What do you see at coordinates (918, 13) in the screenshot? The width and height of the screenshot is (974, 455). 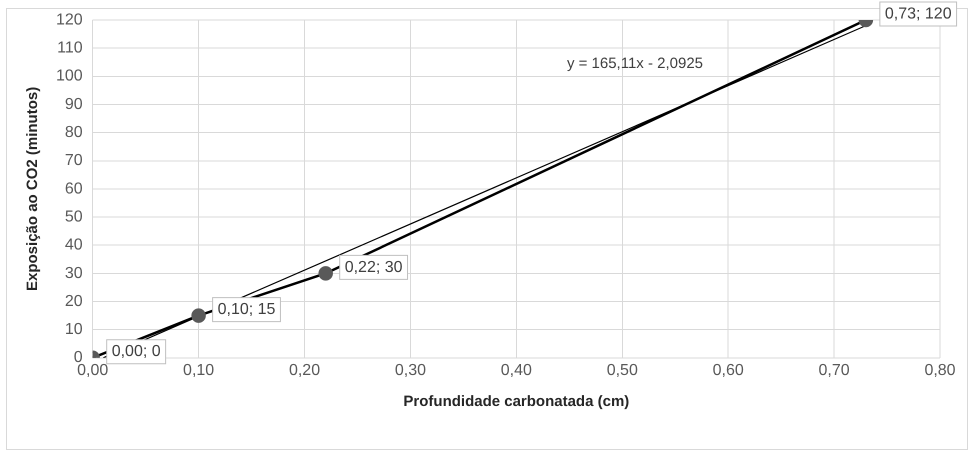 I see `data-label: 0,73; 120` at bounding box center [918, 13].